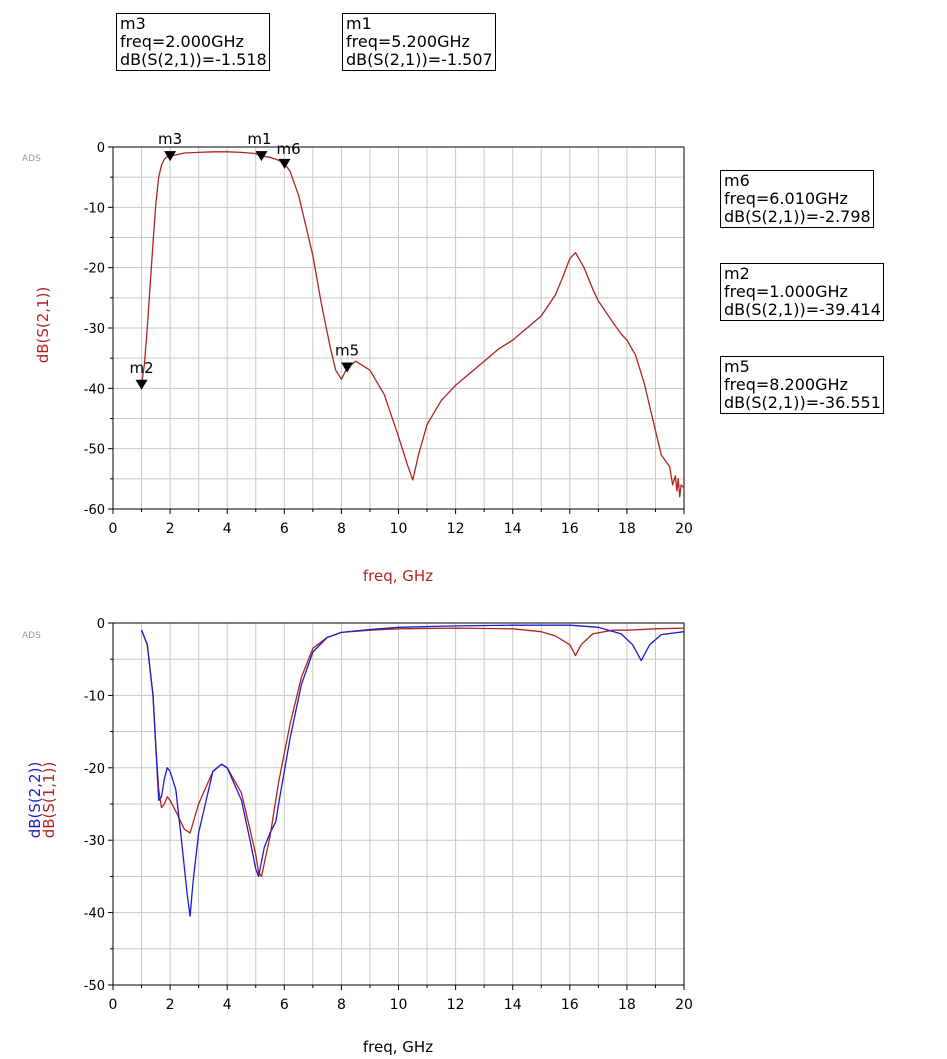 The width and height of the screenshot is (947, 1059). Describe the element at coordinates (289, 149) in the screenshot. I see `marker-label-m6: m6` at that location.